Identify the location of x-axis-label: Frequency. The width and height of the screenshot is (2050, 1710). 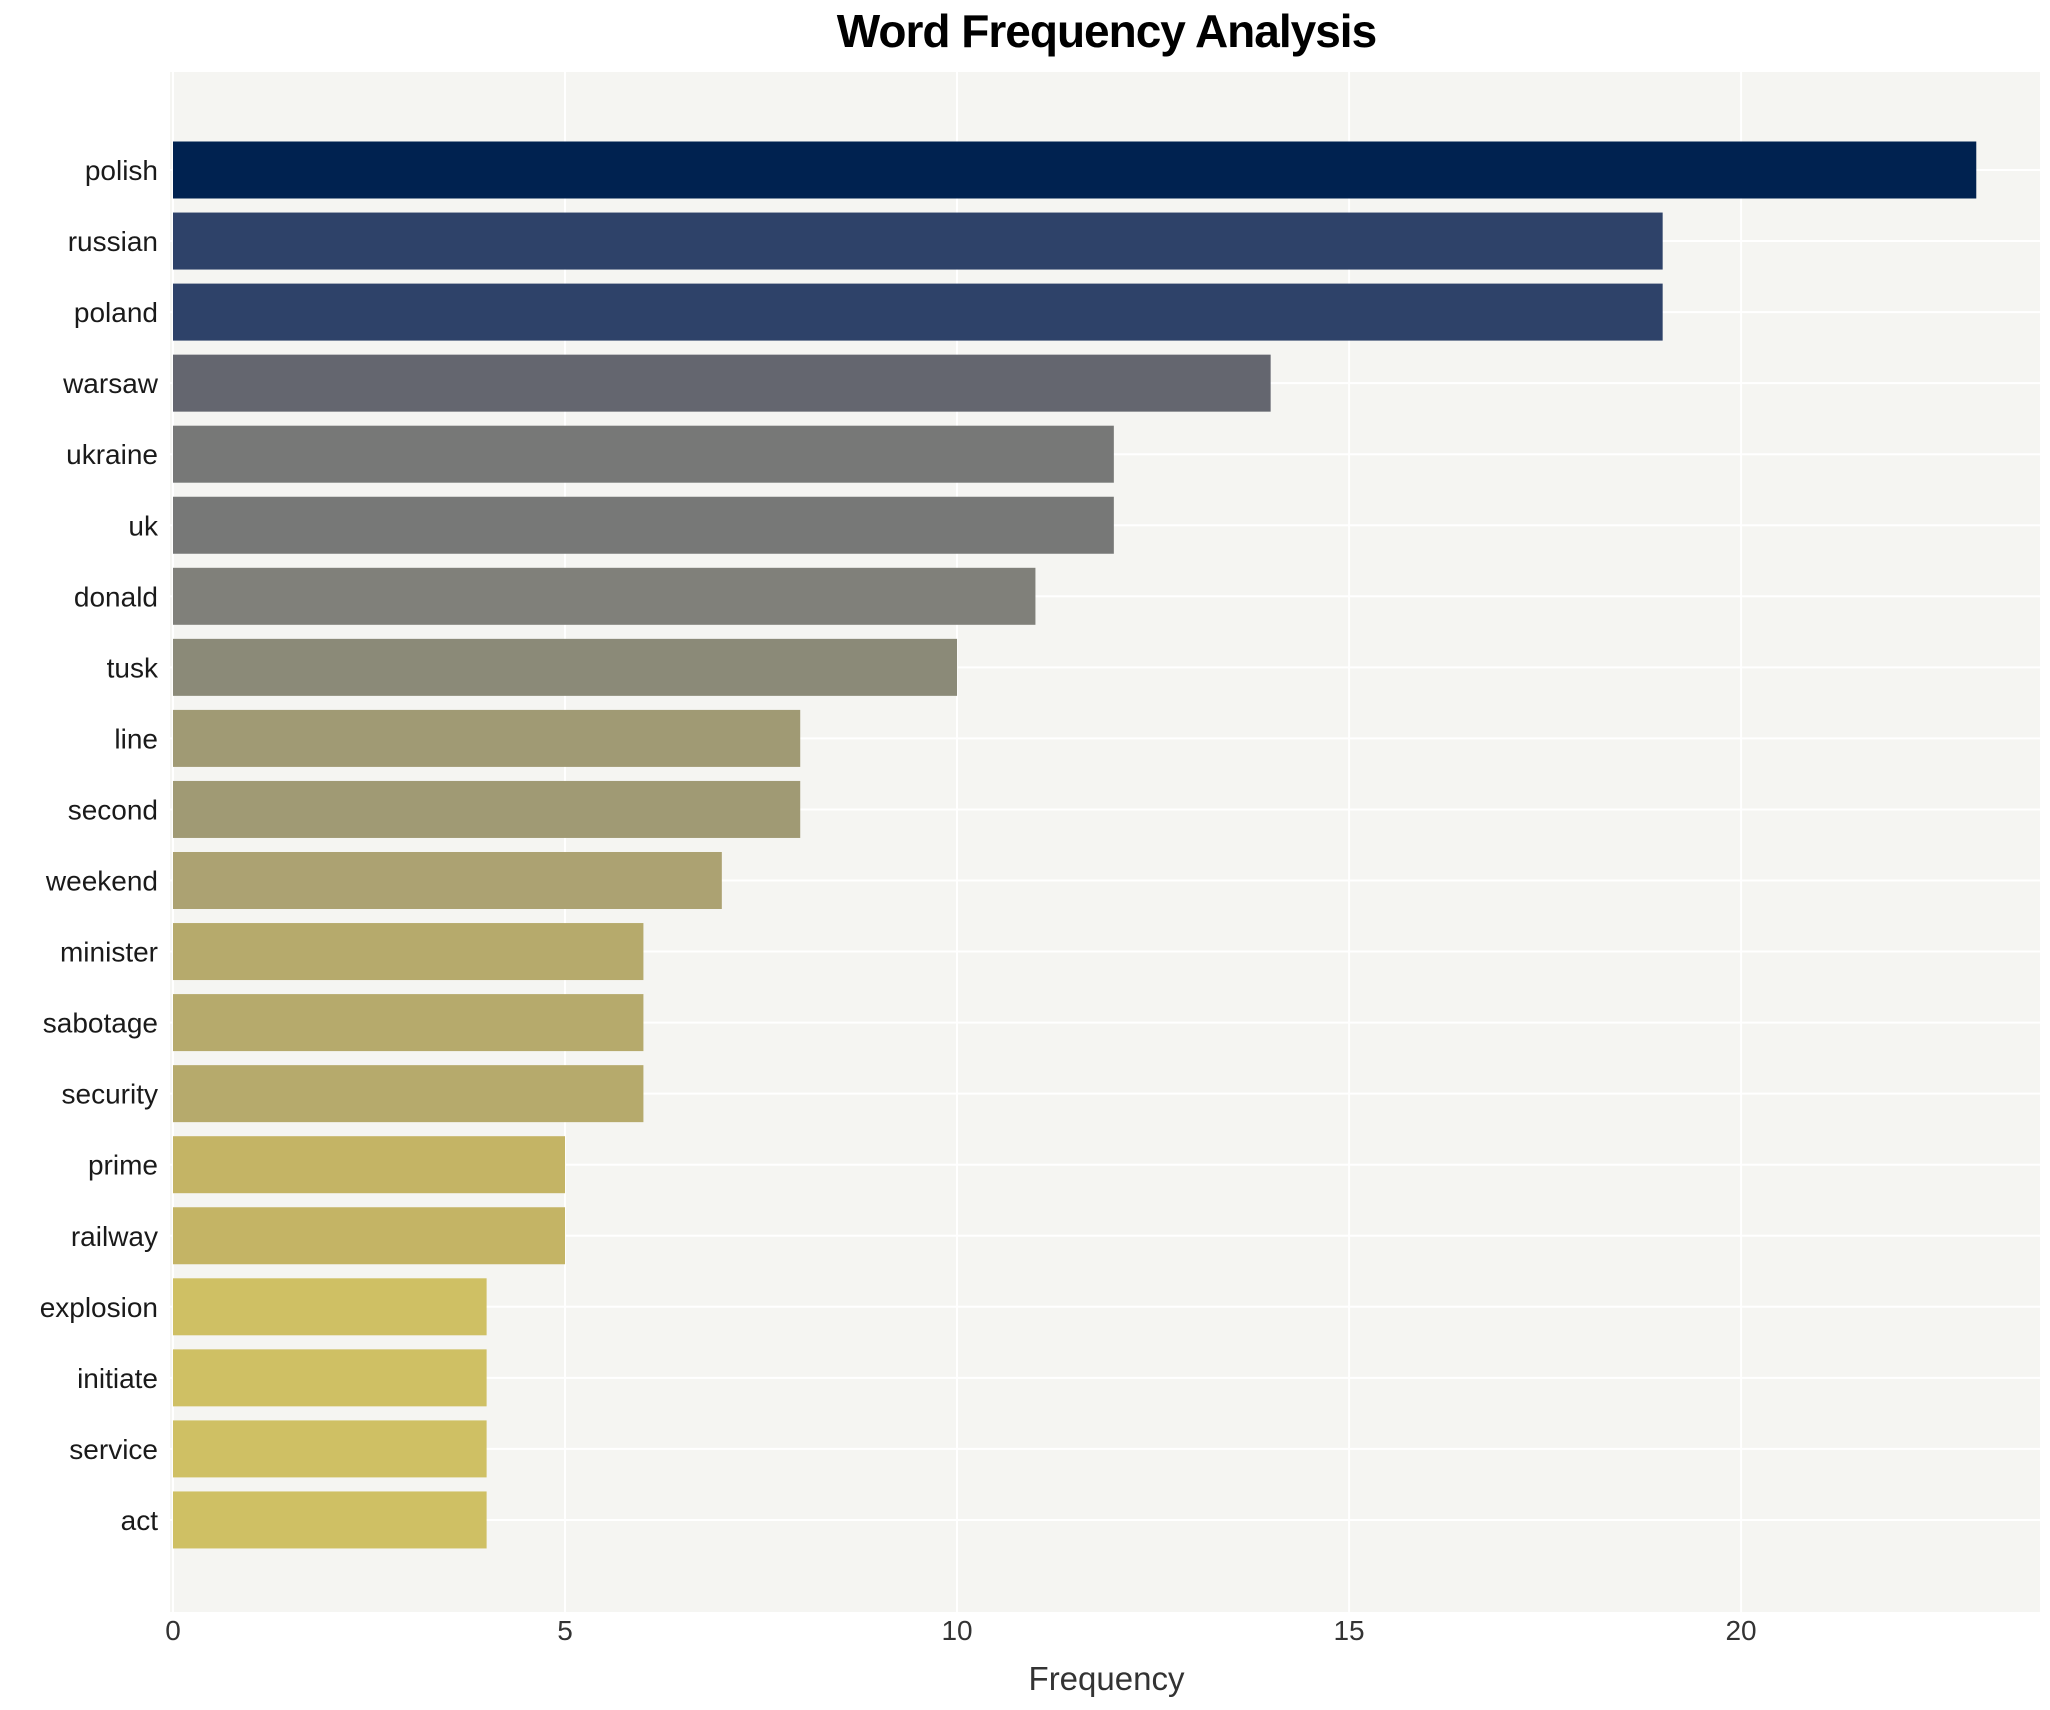
(1107, 1678).